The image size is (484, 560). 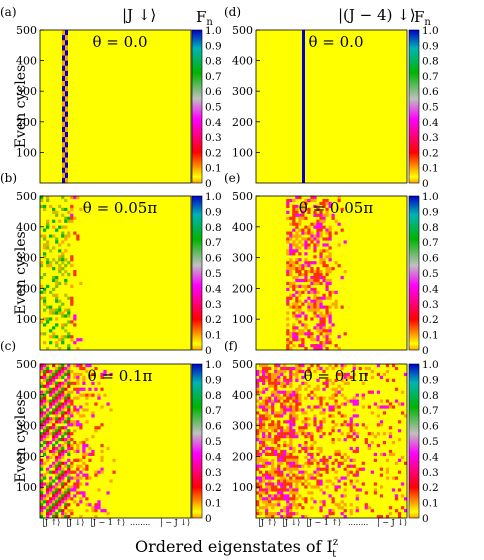 What do you see at coordinates (213, 153) in the screenshot?
I see `colorbar-tick-label: 0.2` at bounding box center [213, 153].